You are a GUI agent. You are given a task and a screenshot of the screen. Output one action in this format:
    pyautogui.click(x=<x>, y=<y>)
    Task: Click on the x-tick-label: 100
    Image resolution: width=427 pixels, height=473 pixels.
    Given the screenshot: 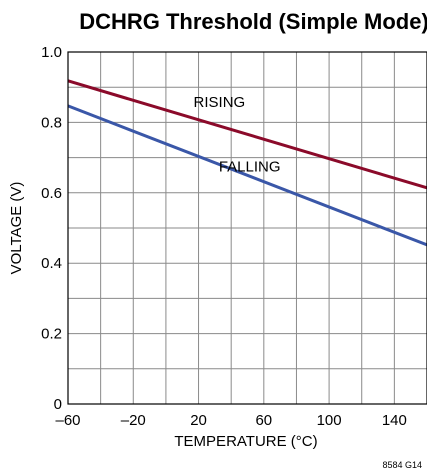 What is the action you would take?
    pyautogui.click(x=329, y=420)
    